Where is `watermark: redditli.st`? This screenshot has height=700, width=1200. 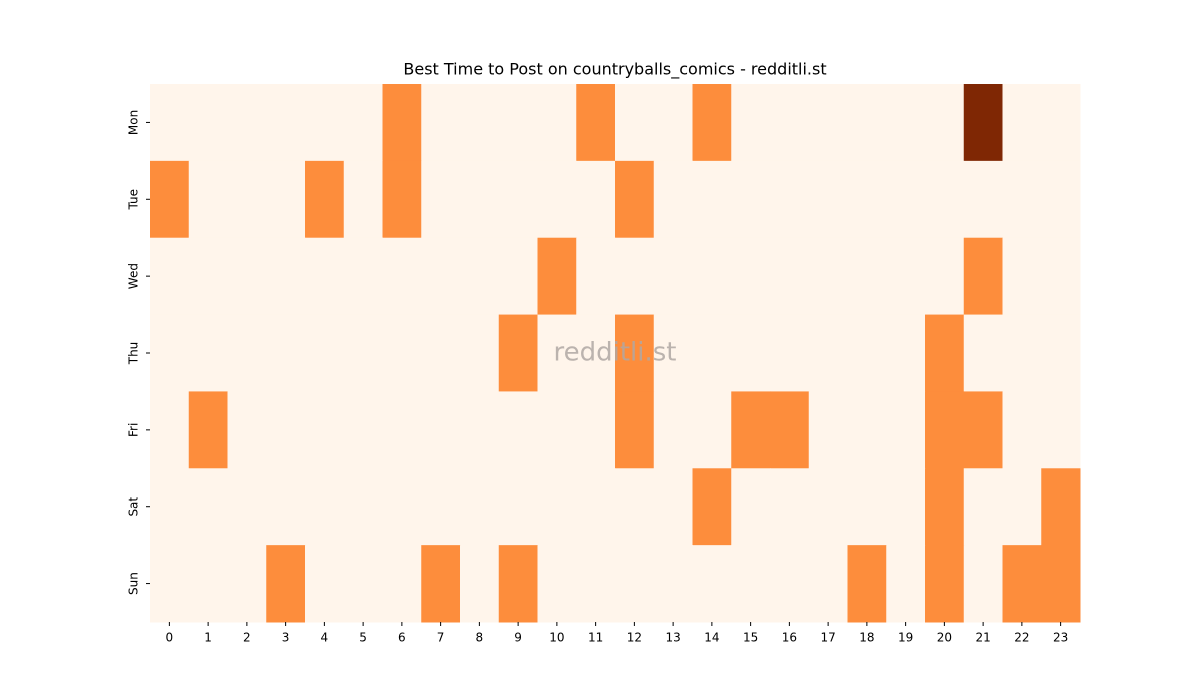
watermark: redditli.st is located at coordinates (615, 353).